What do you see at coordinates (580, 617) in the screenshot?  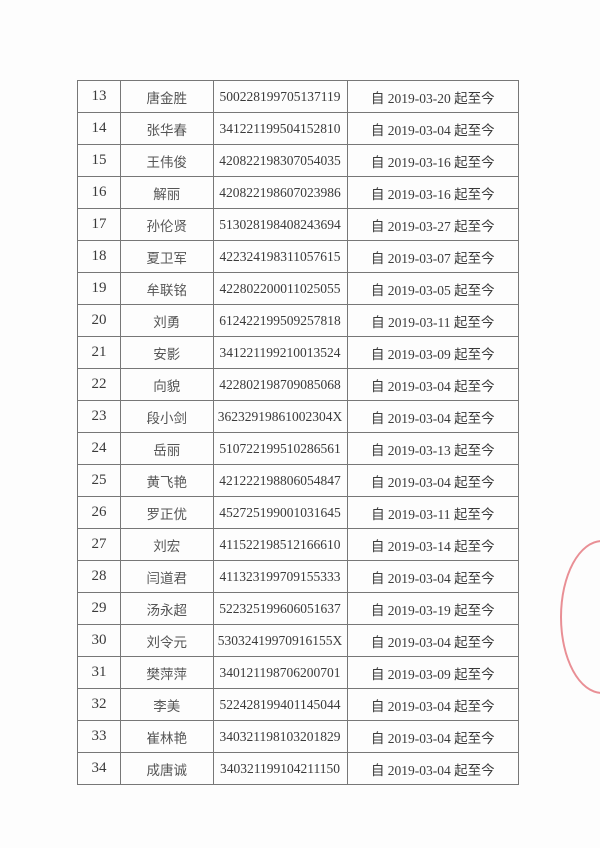 I see `red-seal-stamp` at bounding box center [580, 617].